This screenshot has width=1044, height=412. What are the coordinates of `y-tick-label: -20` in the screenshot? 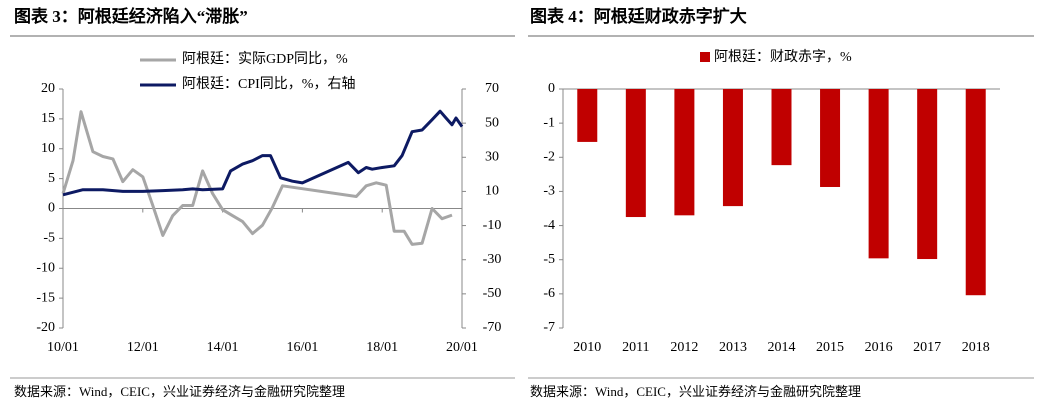 It's located at (45, 327).